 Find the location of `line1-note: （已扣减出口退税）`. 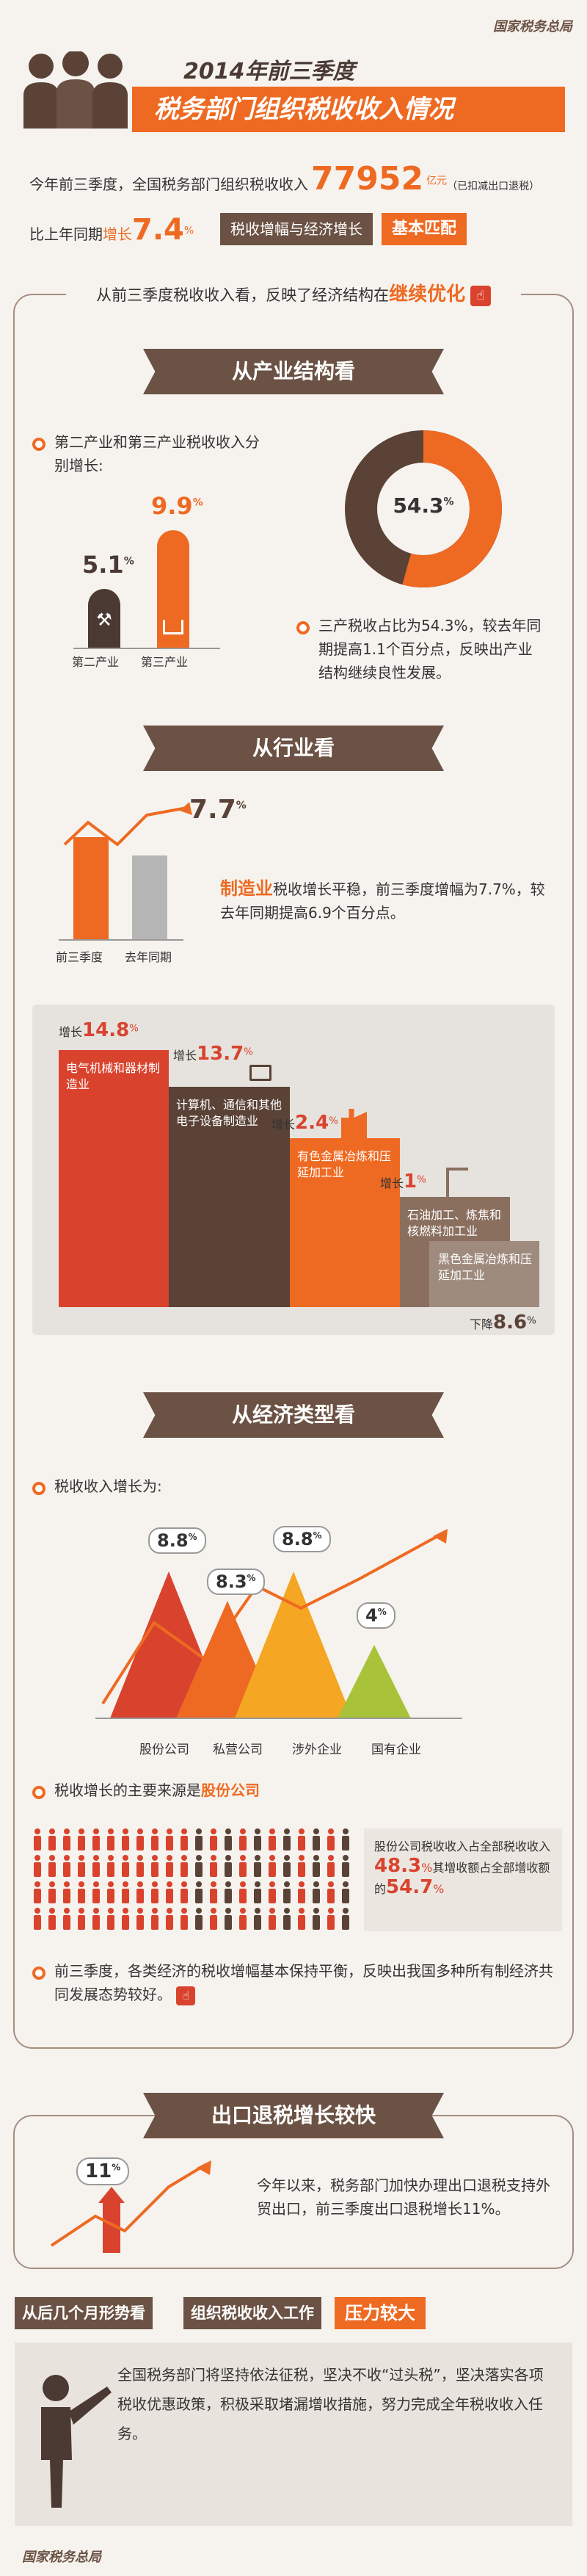

line1-note: （已扣减出口退税） is located at coordinates (493, 186).